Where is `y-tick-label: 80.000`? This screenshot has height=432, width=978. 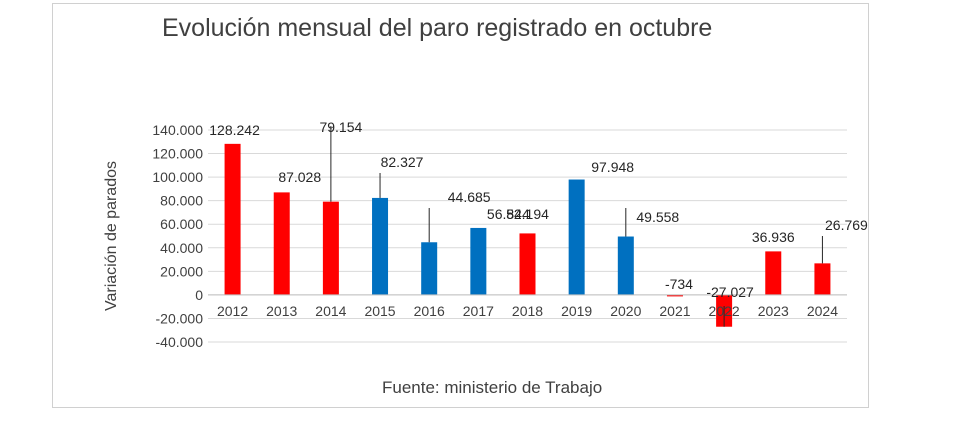
y-tick-label: 80.000 is located at coordinates (181, 201).